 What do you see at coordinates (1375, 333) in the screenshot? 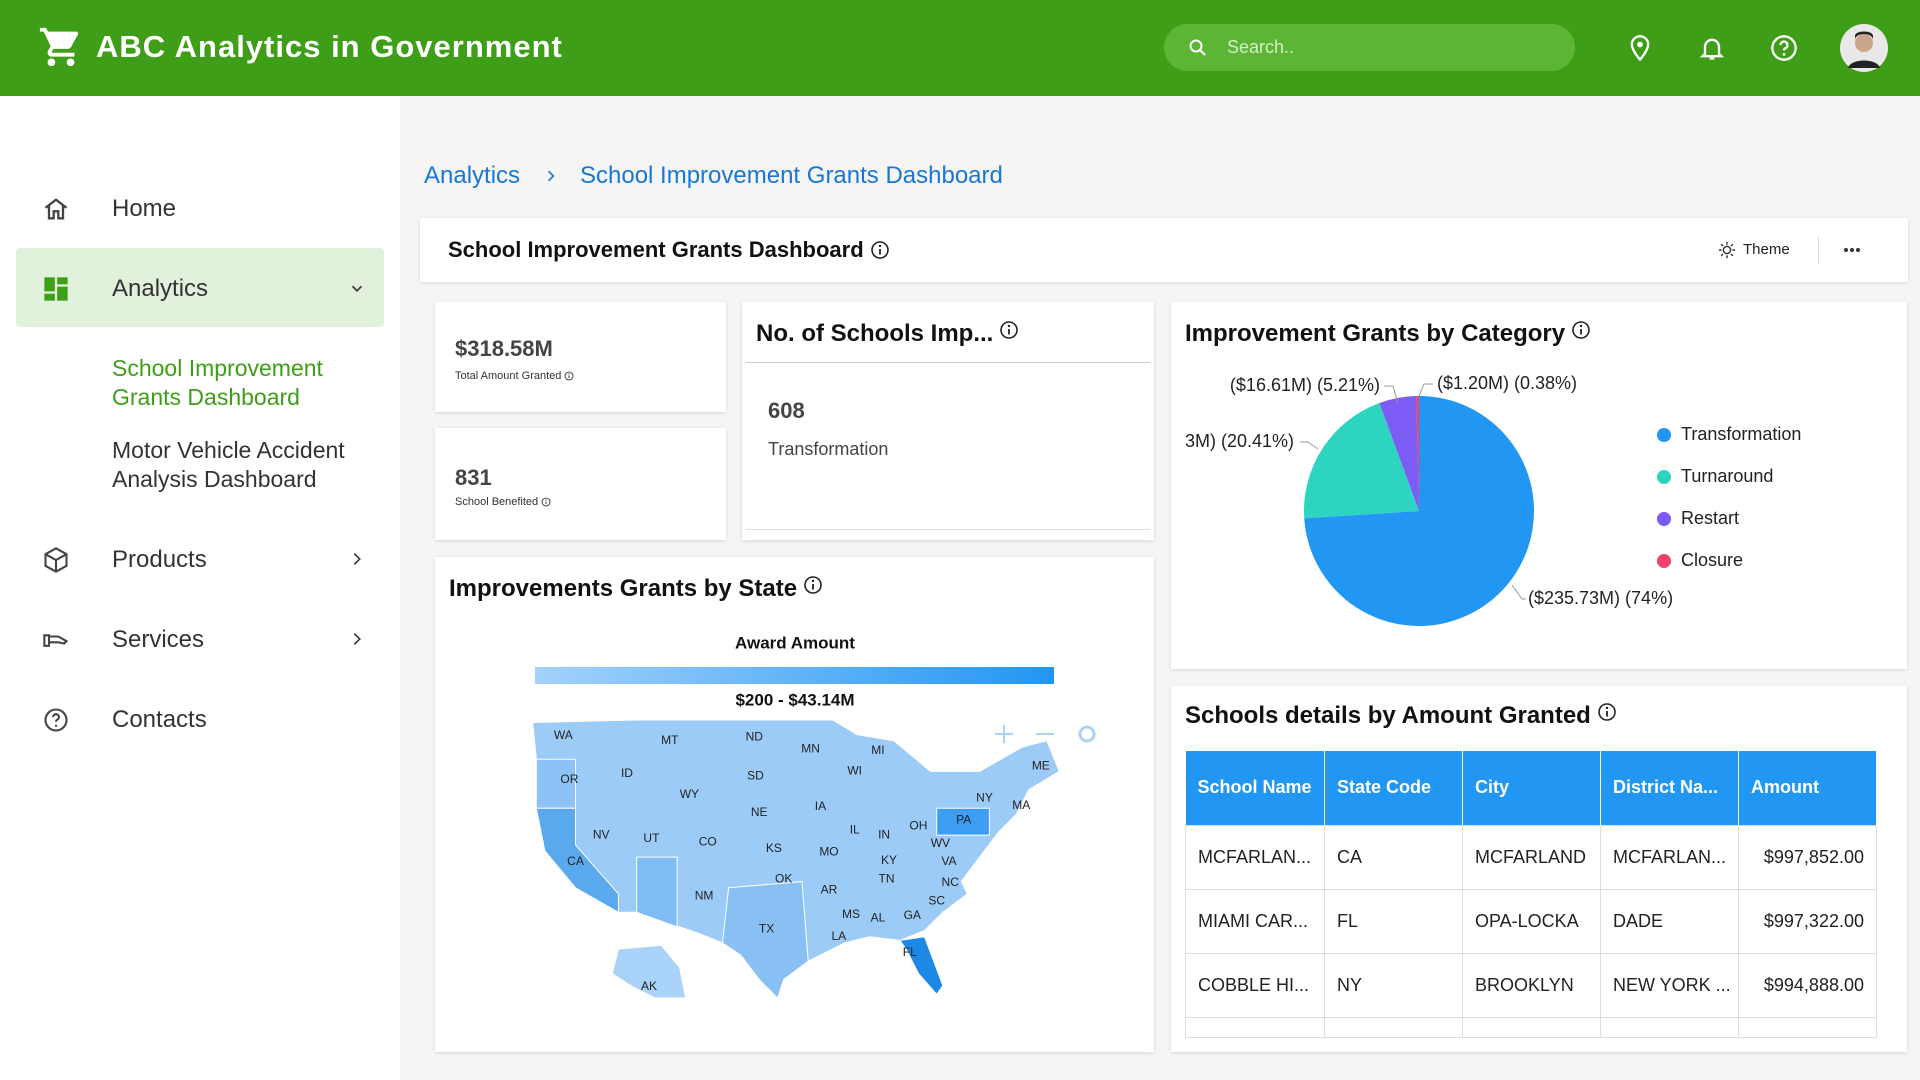
I see `card-title: Improvement Grants by Category` at bounding box center [1375, 333].